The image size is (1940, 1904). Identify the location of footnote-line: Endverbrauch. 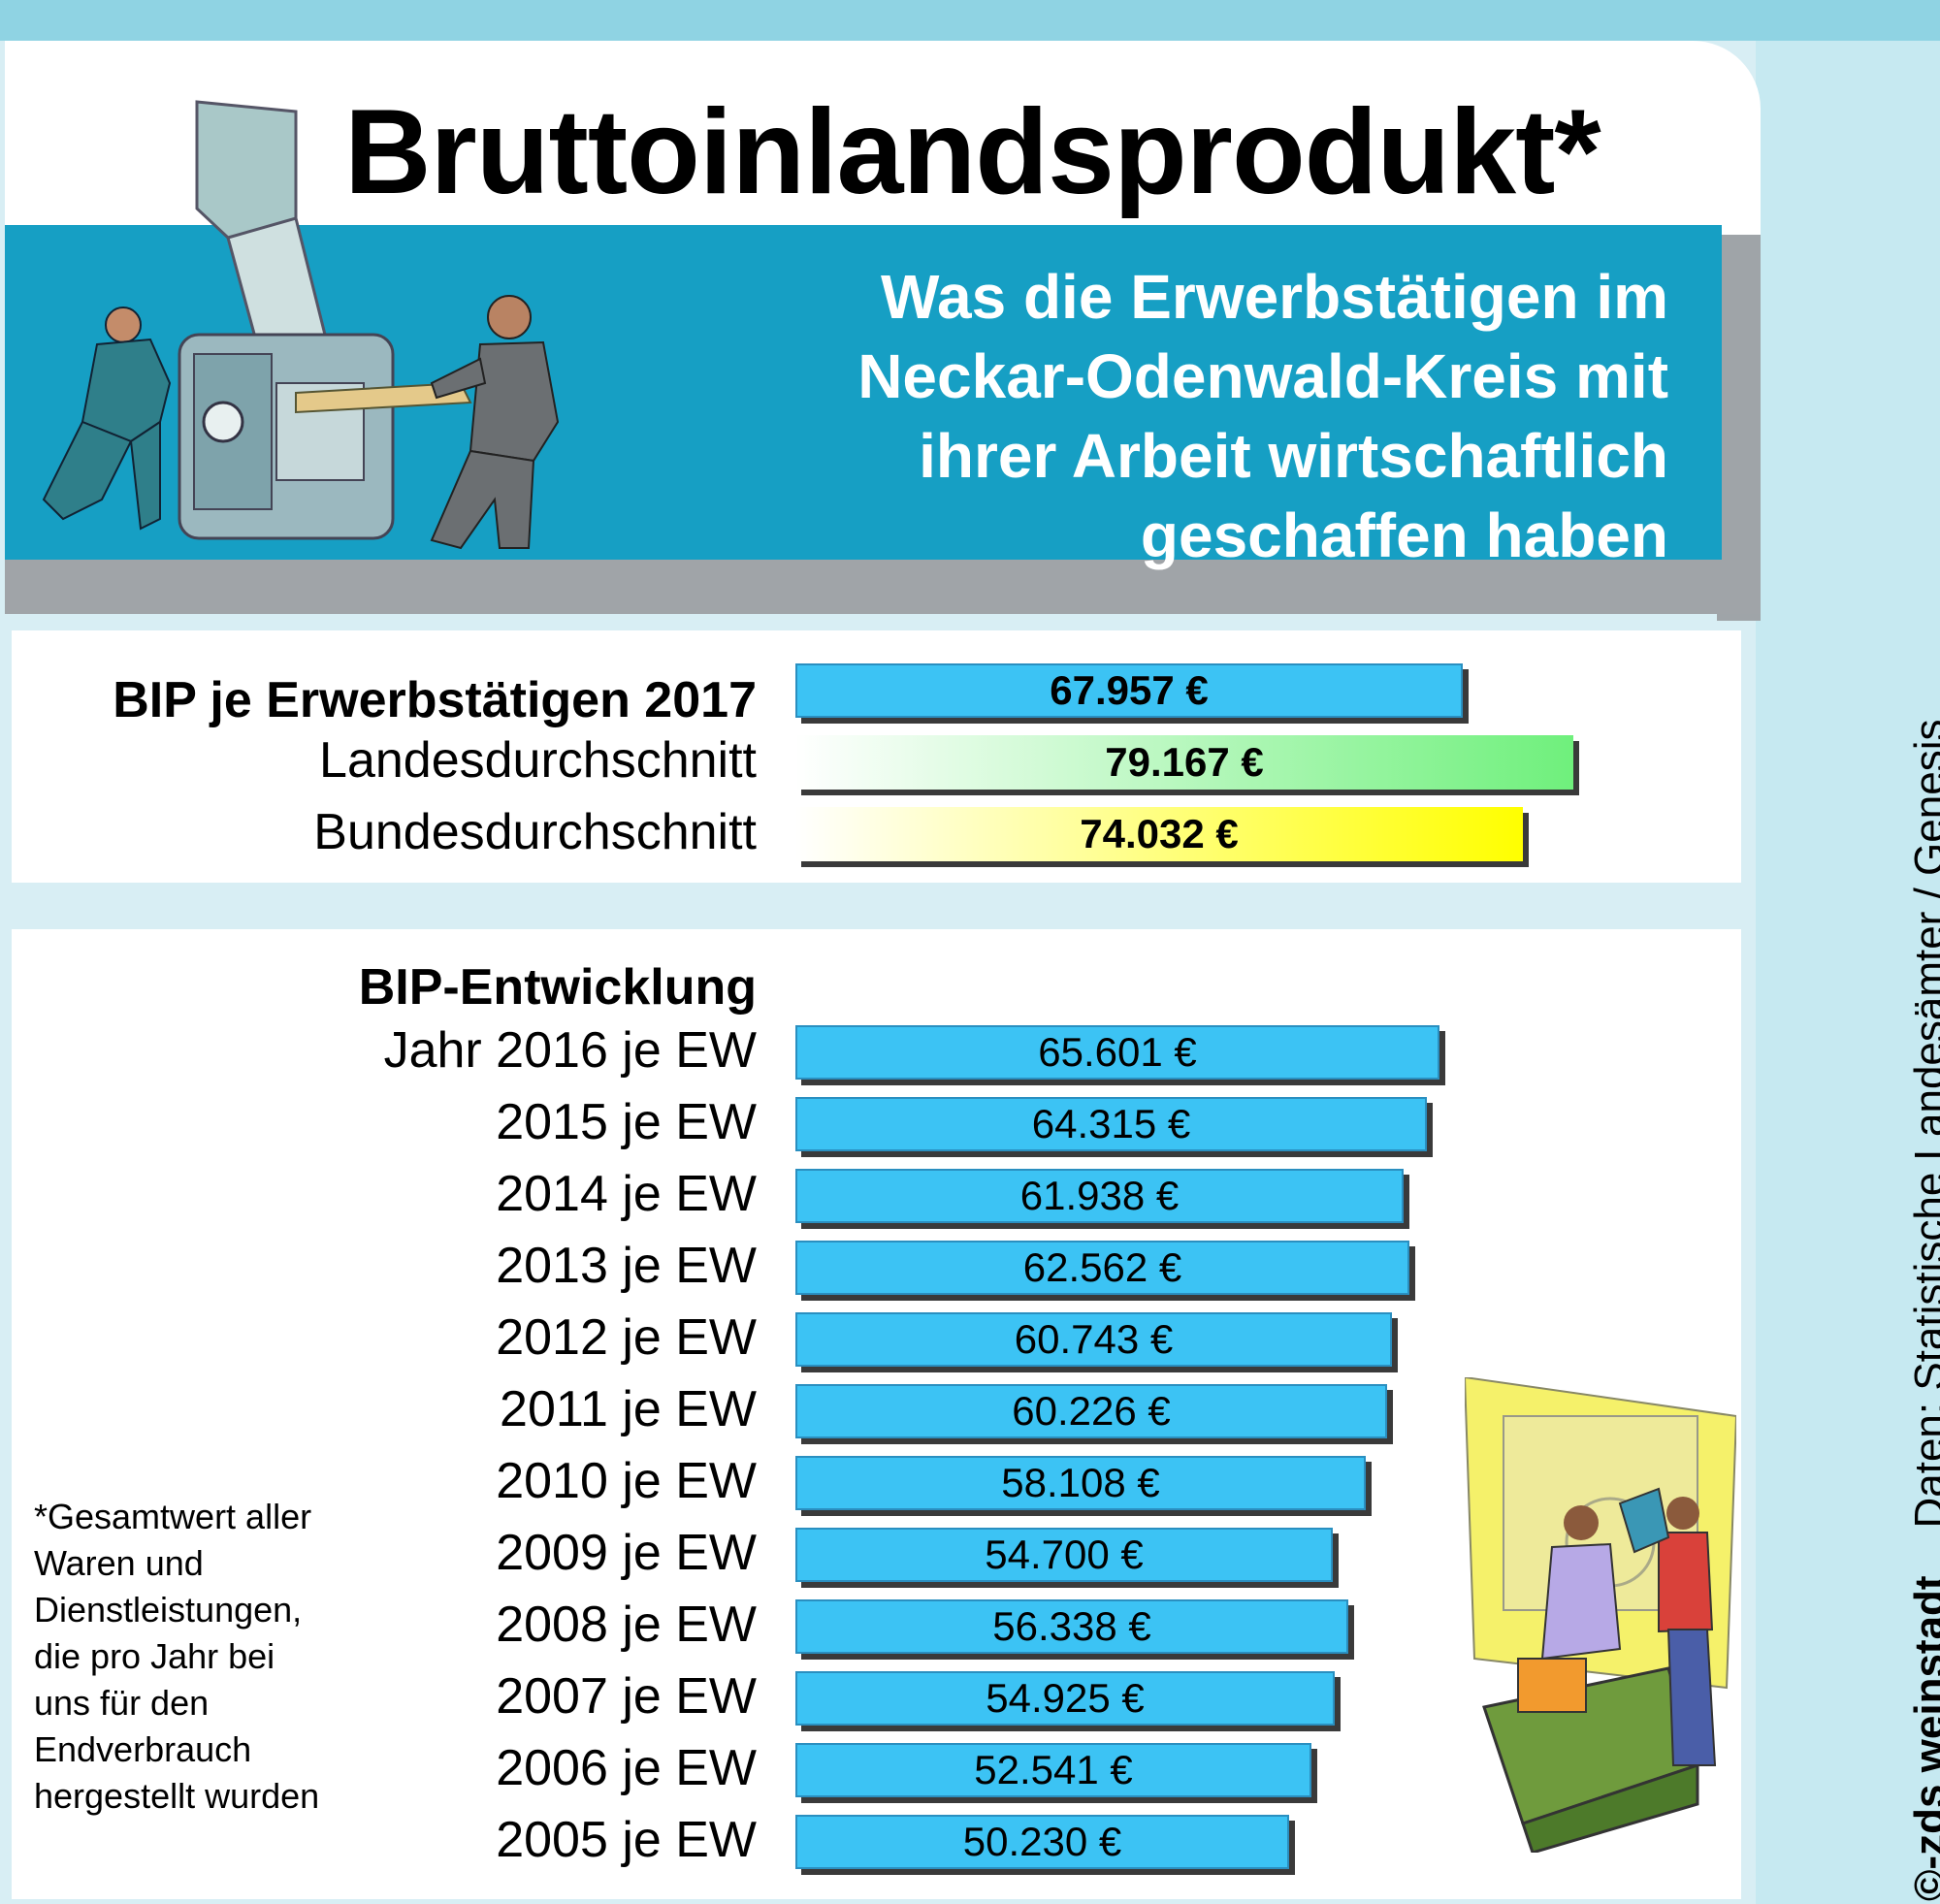
(143, 1749).